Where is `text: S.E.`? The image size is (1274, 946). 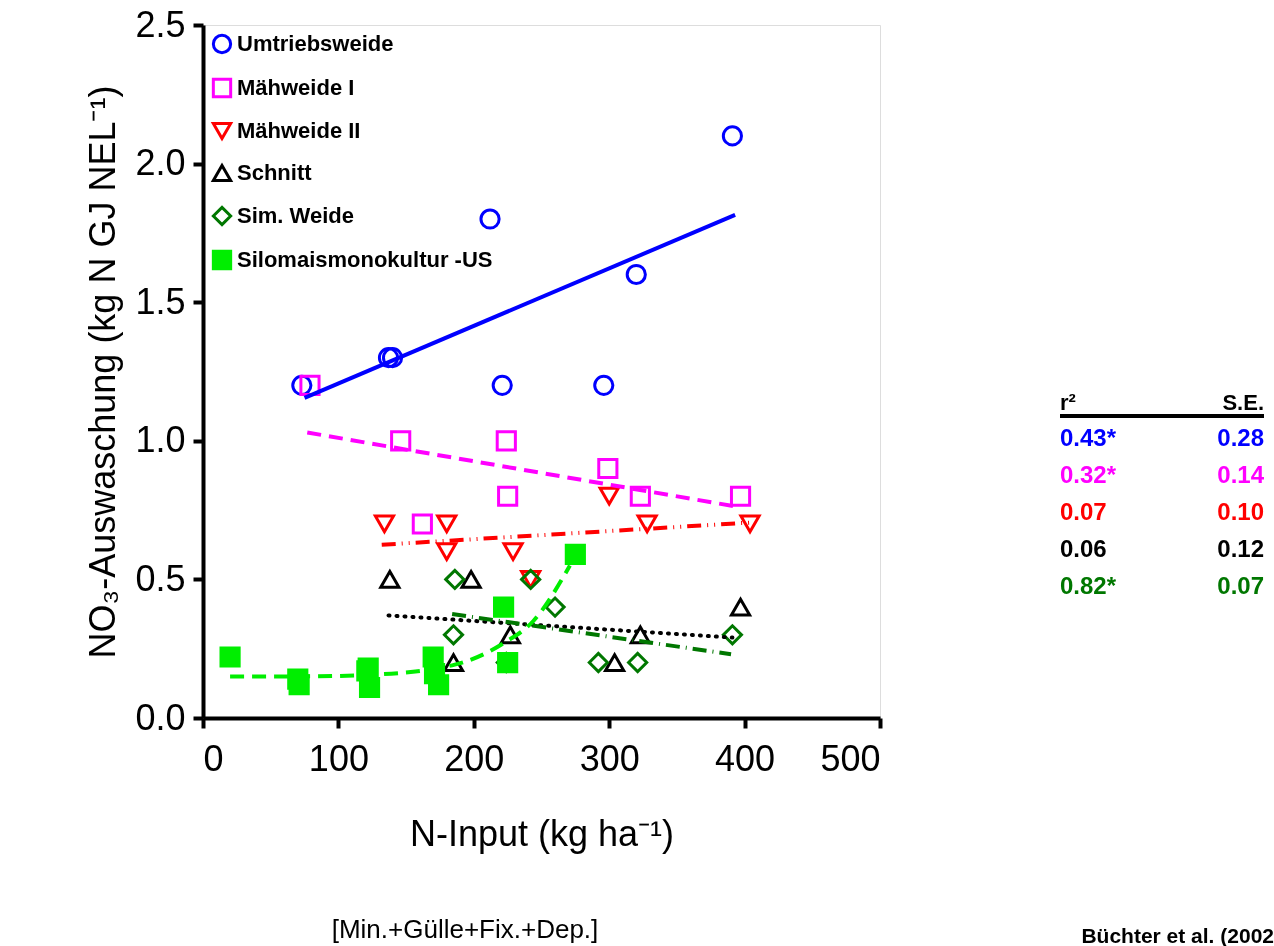 text: S.E. is located at coordinates (1243, 402).